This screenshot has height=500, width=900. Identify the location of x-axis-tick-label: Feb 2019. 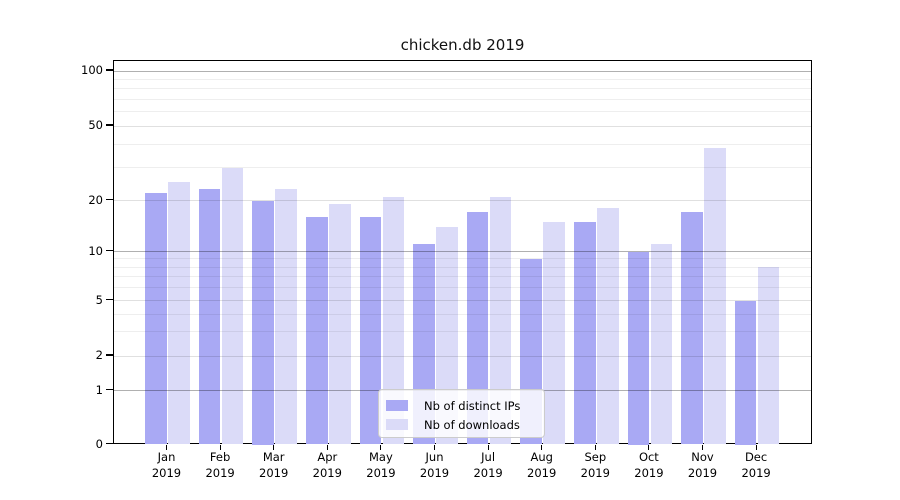
(220, 465).